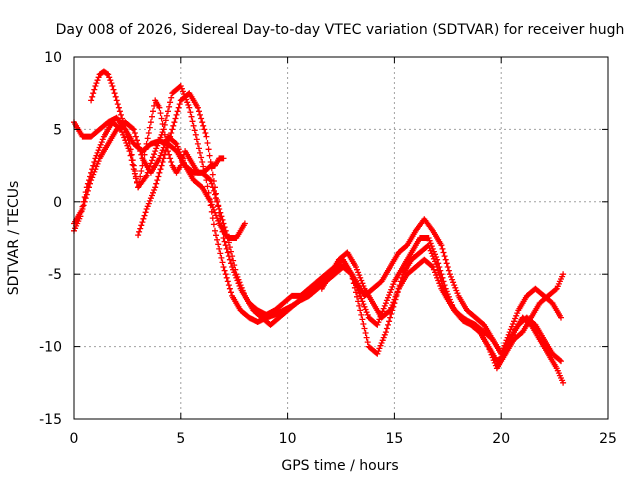 This screenshot has width=640, height=480. I want to click on x-tick-label: 0, so click(74, 439).